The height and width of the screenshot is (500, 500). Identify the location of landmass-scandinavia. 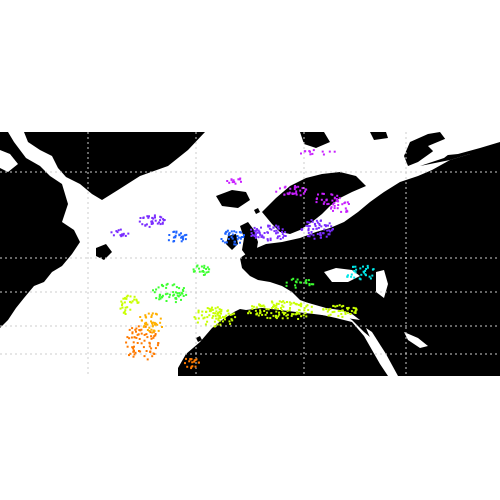
(314, 203).